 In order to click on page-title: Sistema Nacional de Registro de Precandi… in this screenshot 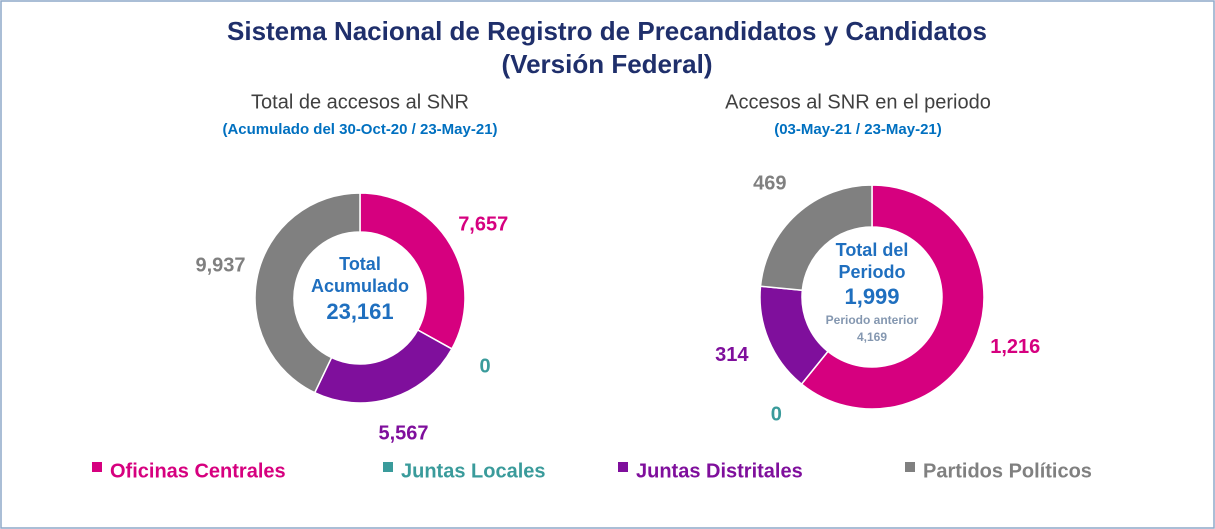, I will do `click(607, 31)`.